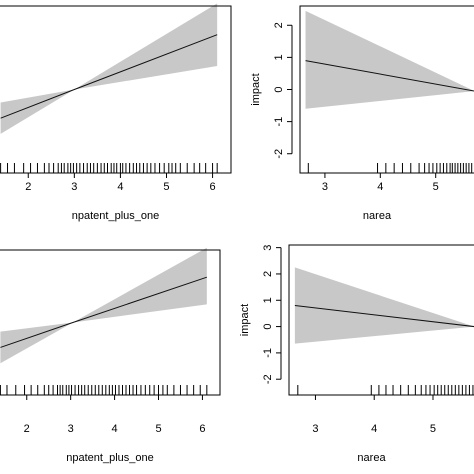  Describe the element at coordinates (268, 248) in the screenshot. I see `y-tick-label: 3` at that location.